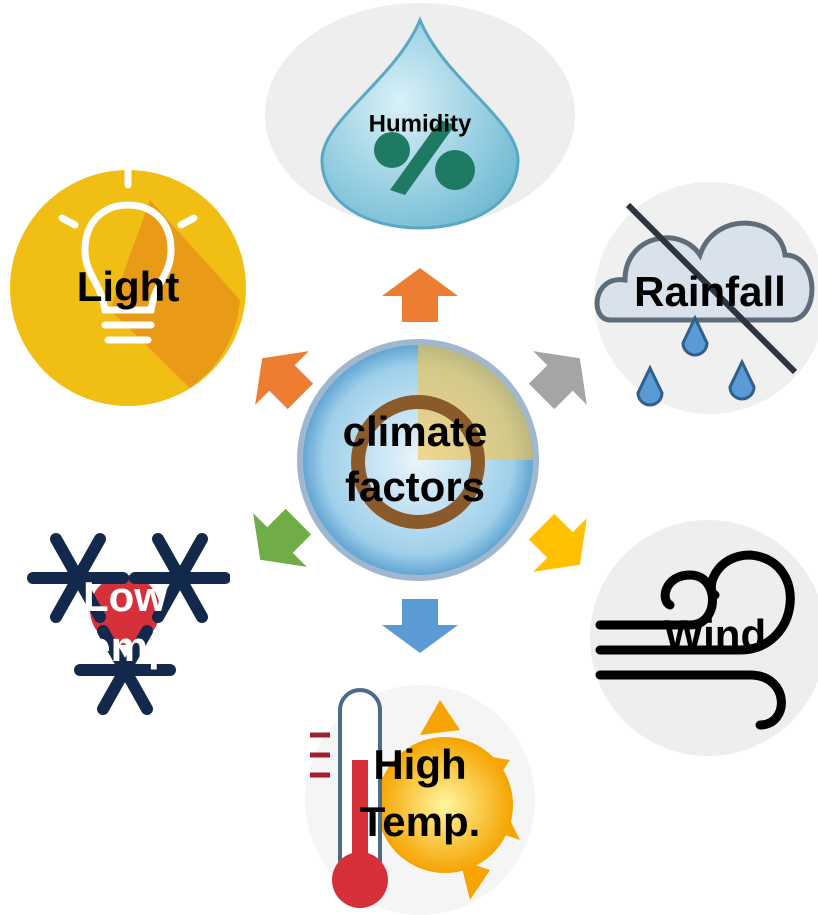  I want to click on strike-line, so click(711, 288).